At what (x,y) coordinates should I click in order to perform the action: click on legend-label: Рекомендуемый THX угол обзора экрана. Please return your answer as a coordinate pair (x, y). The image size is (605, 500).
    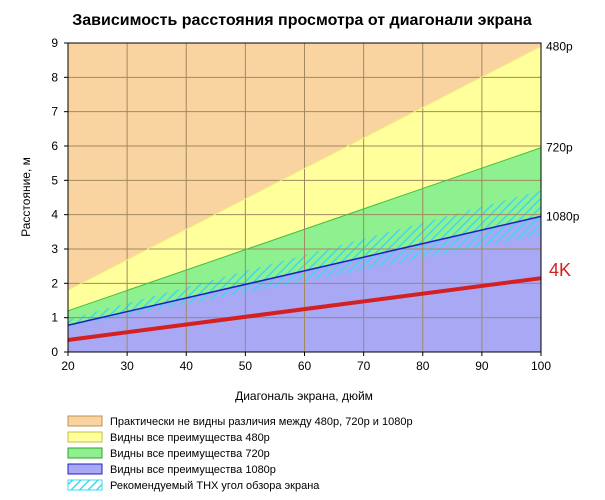
    Looking at the image, I should click on (215, 486).